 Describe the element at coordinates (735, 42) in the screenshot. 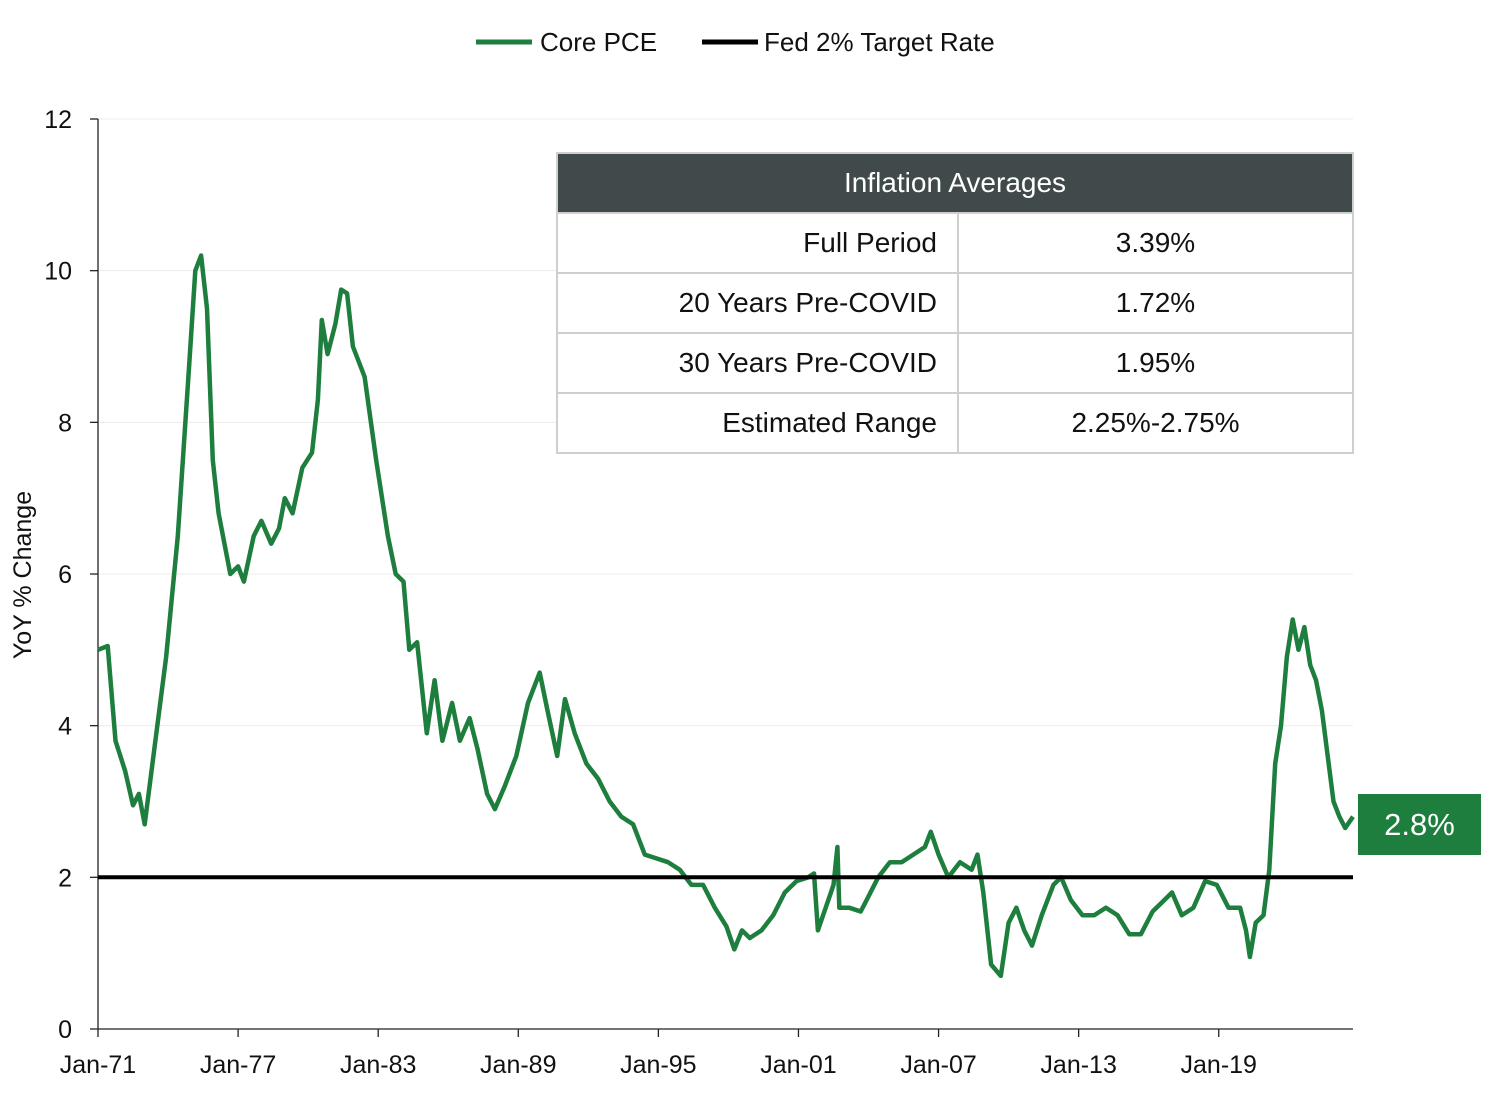

I see `legend: Core PCE Fed 2% Target Rate` at that location.